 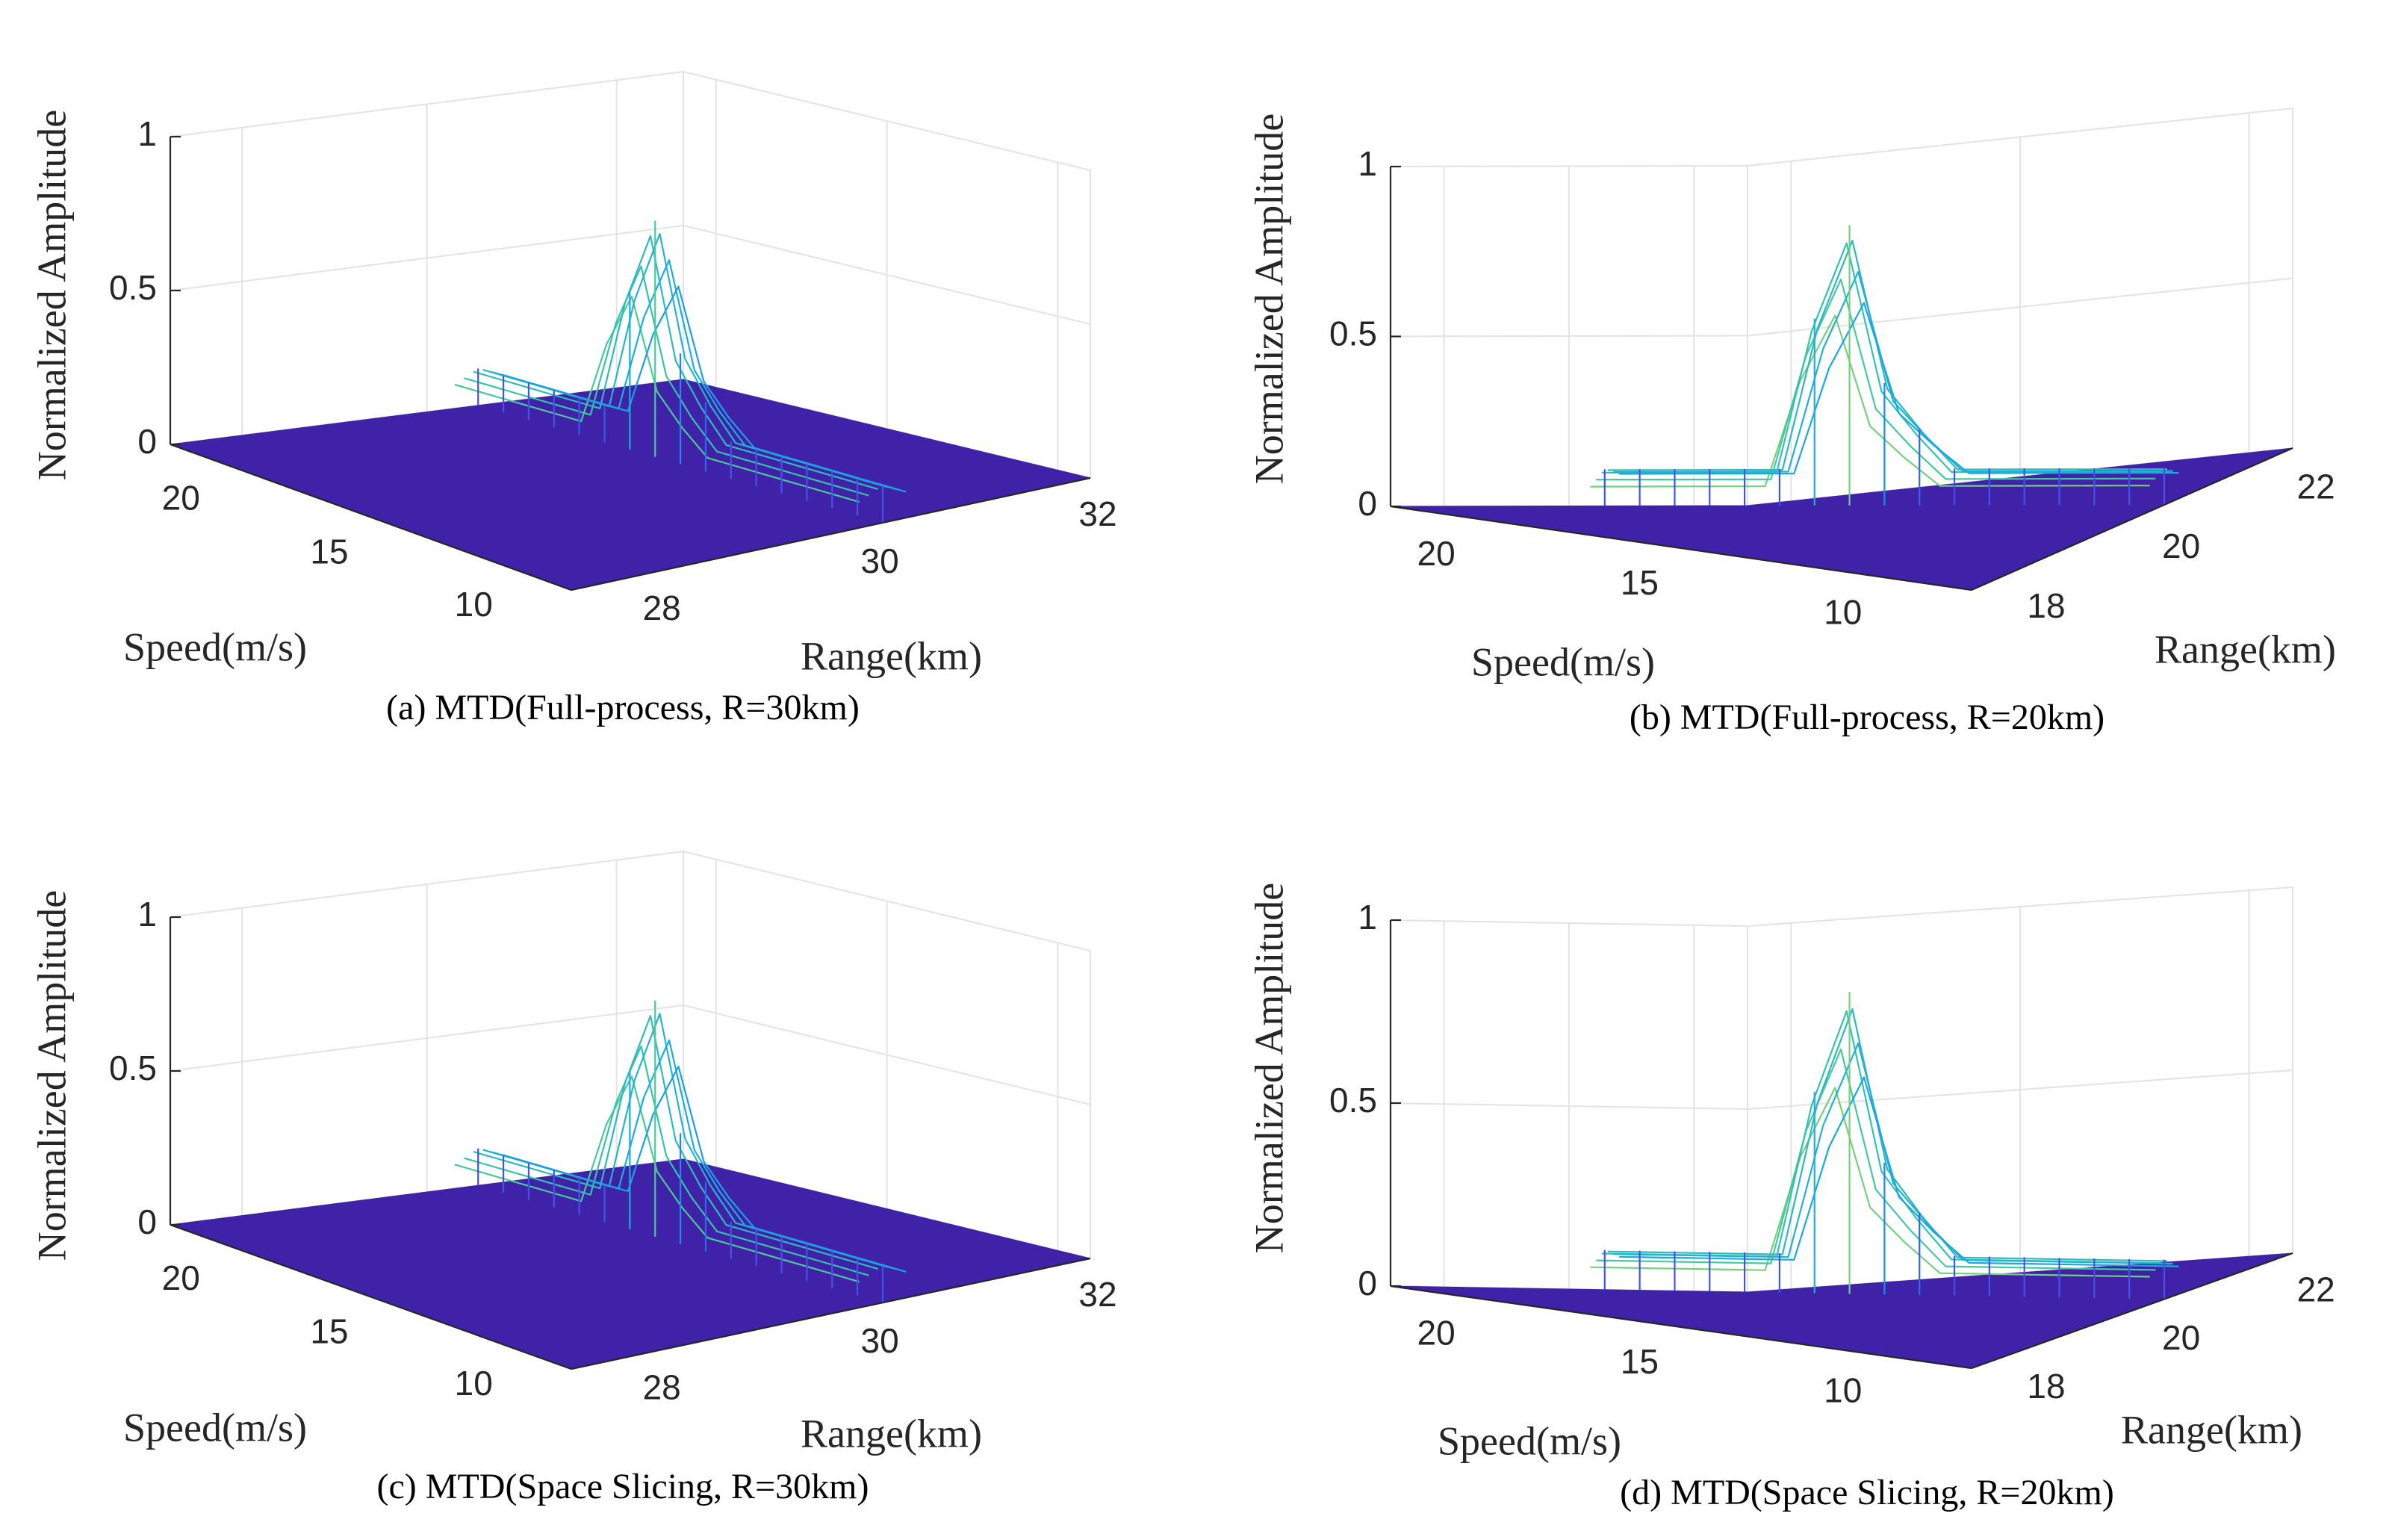 I want to click on panel-caption: (c) MTD(Space Slicing, R=30km), so click(x=623, y=1486).